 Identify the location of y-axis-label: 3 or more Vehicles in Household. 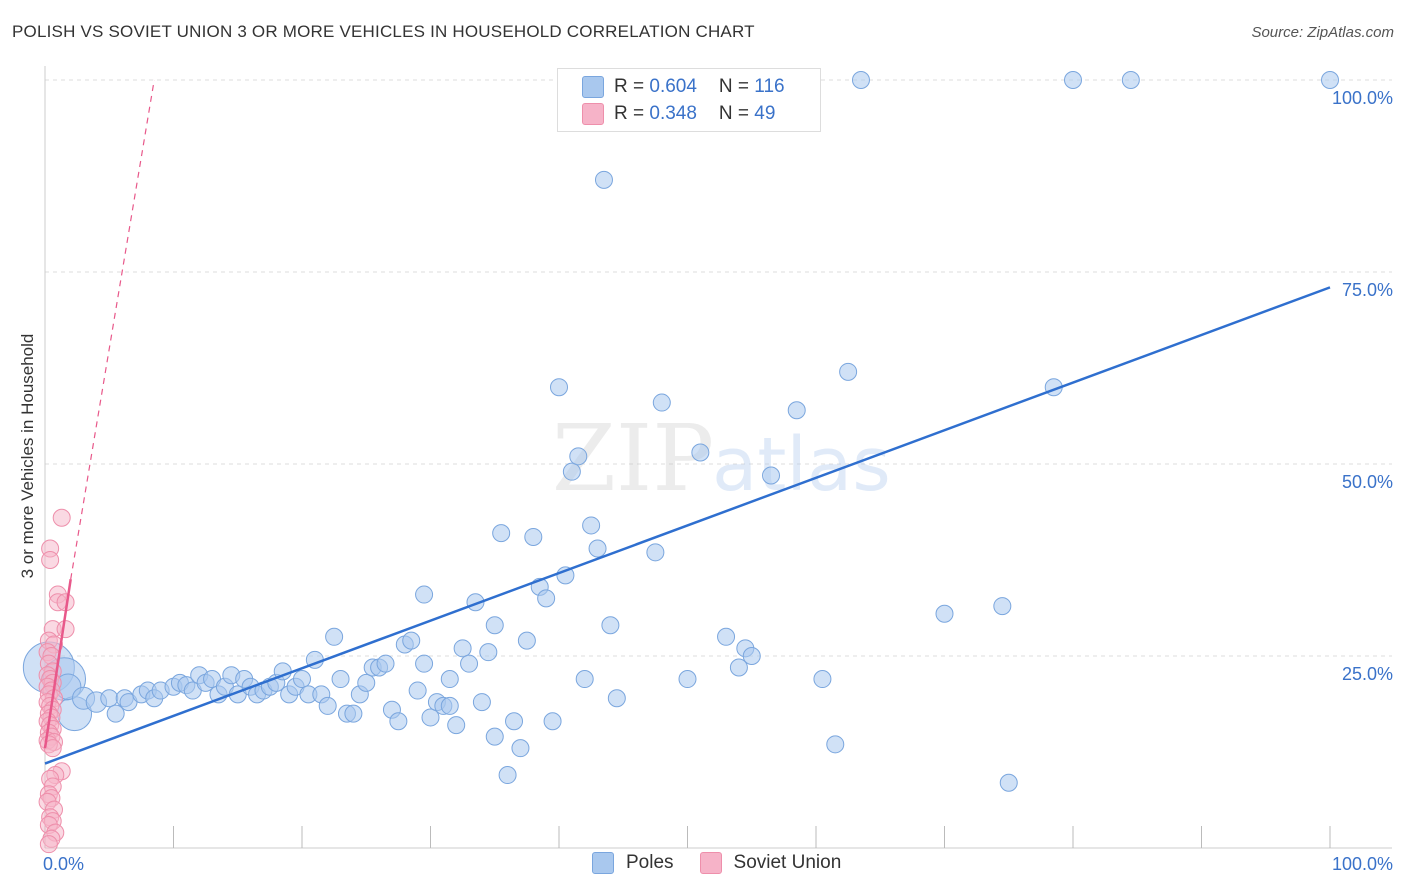
(27, 456).